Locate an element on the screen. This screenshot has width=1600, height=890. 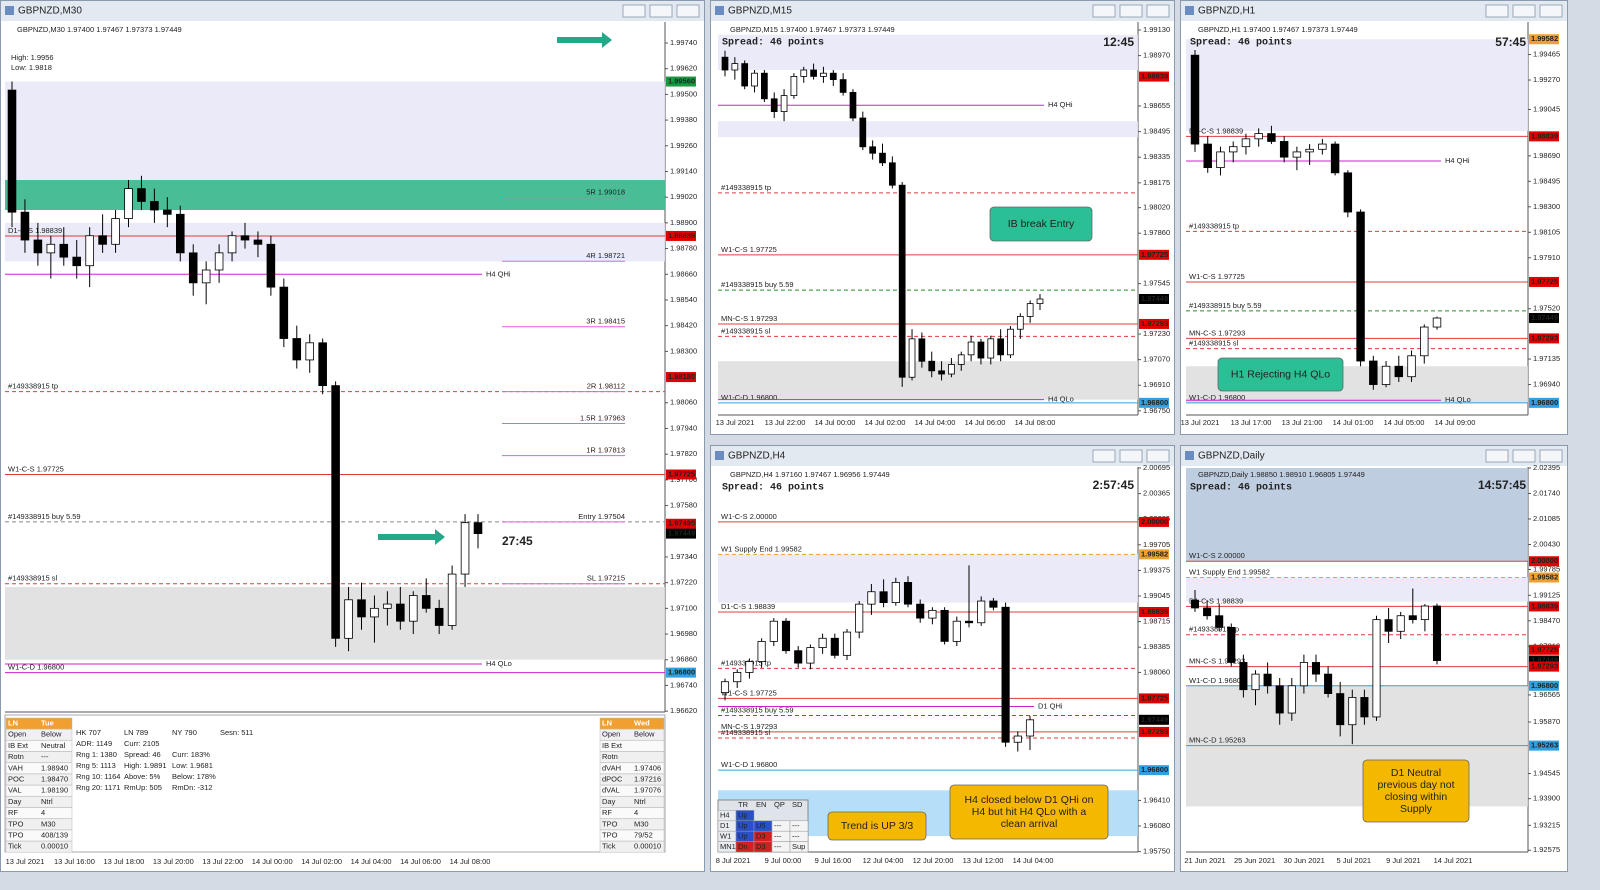
y-tick-label: 2.01085 is located at coordinates (1546, 518).